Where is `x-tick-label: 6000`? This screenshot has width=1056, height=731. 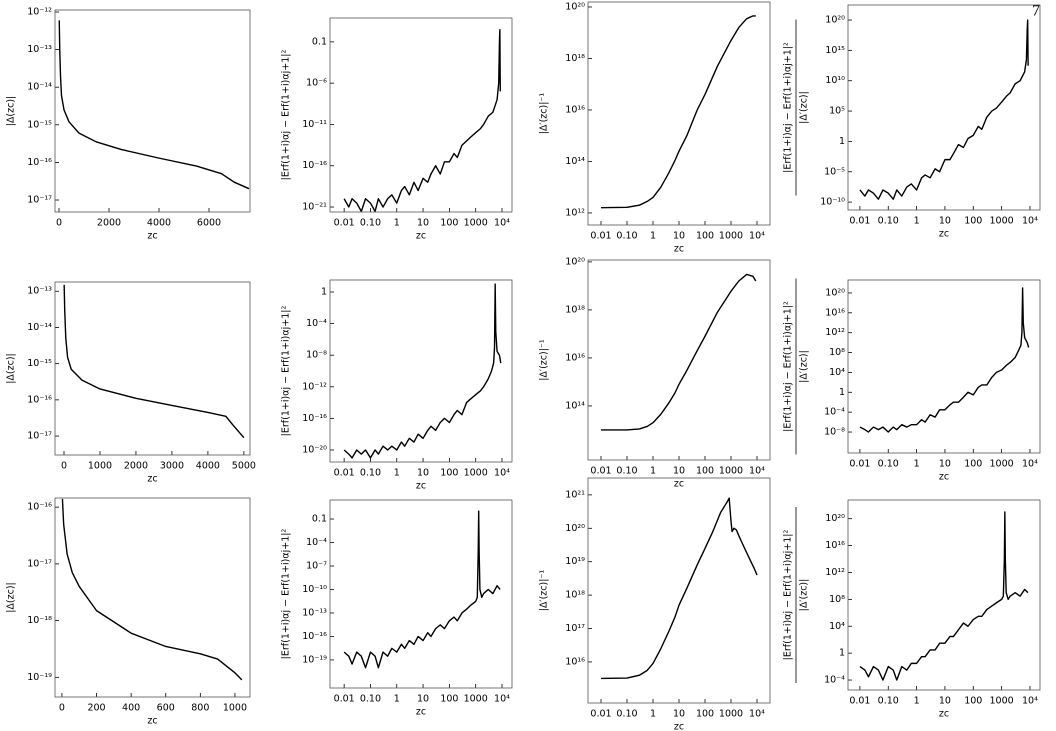
x-tick-label: 6000 is located at coordinates (209, 223).